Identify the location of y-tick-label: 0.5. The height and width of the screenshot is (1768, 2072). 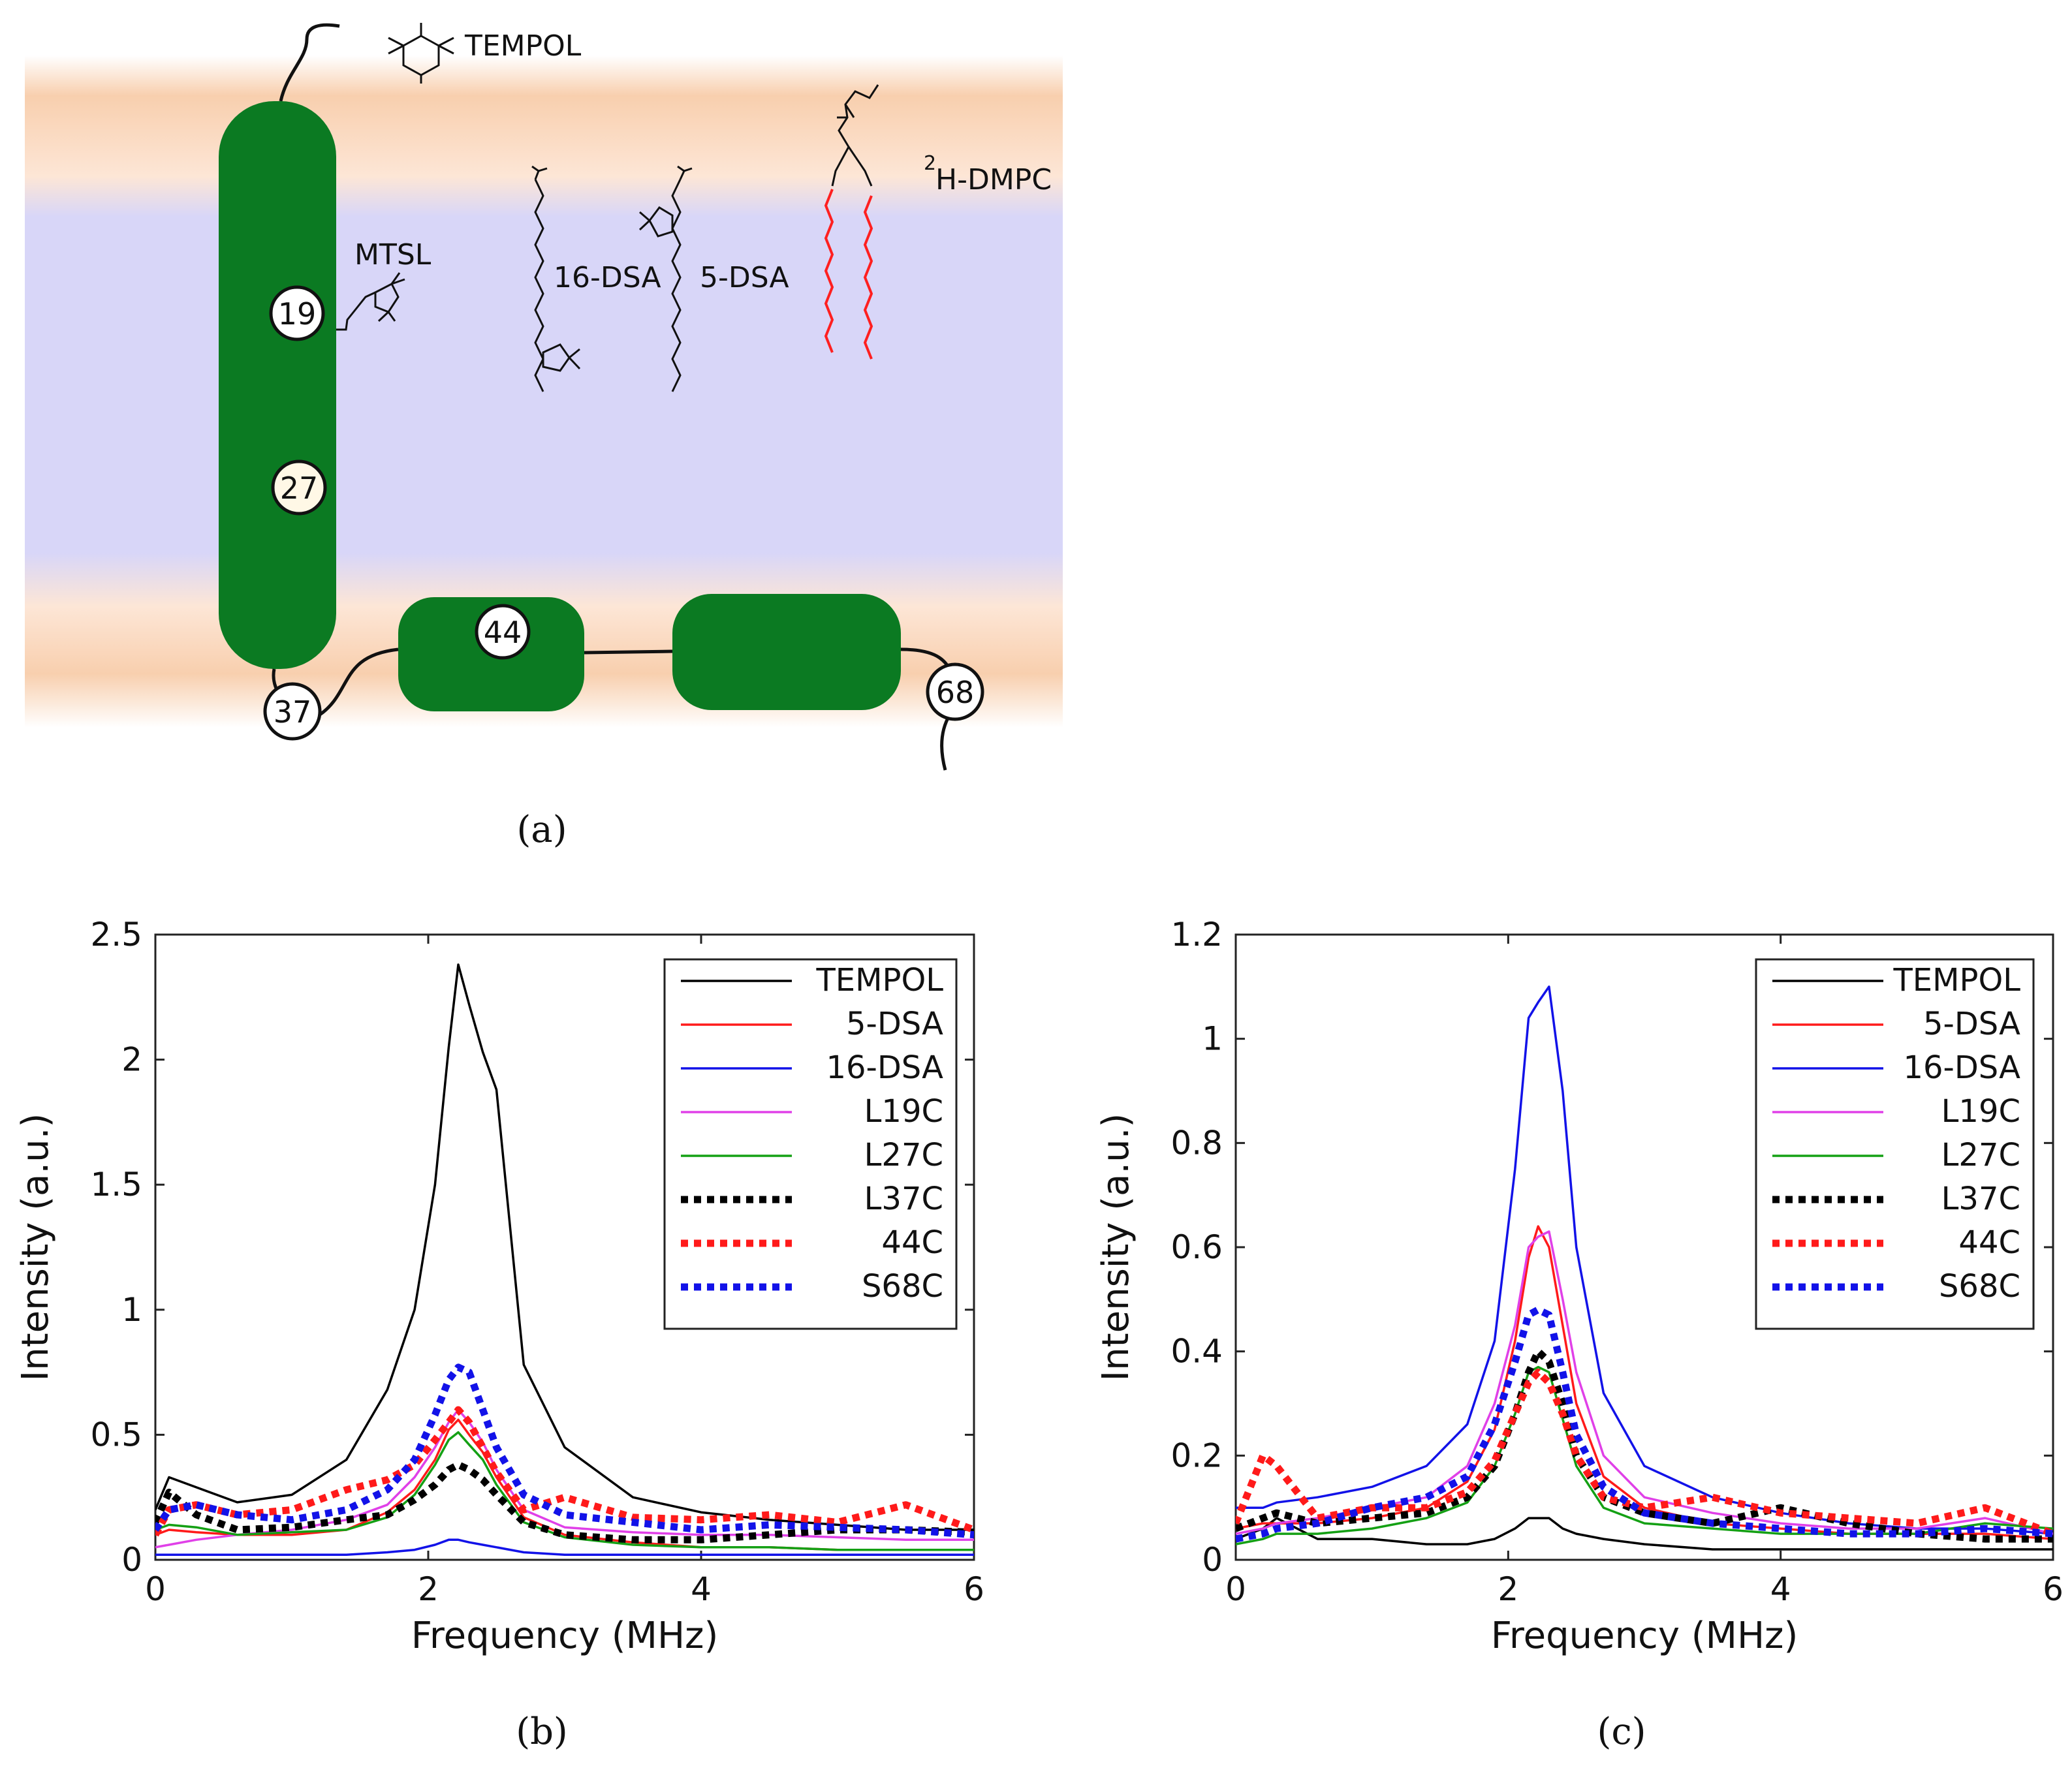
(116, 1435).